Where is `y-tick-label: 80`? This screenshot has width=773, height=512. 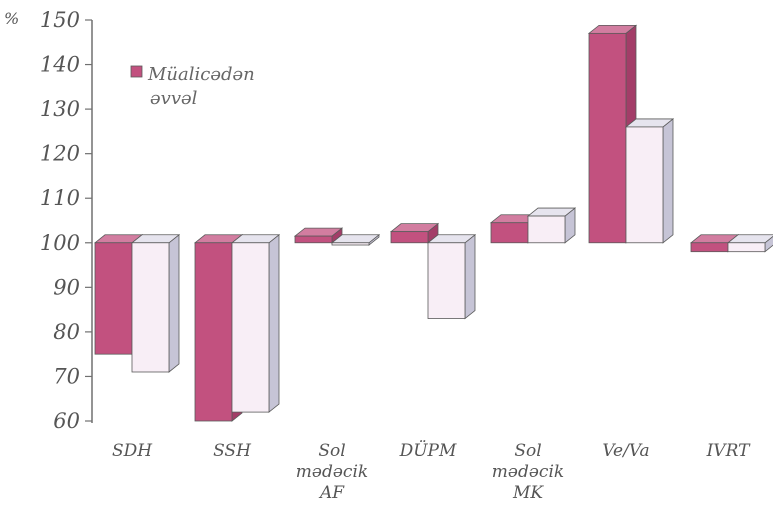
y-tick-label: 80 is located at coordinates (66, 332).